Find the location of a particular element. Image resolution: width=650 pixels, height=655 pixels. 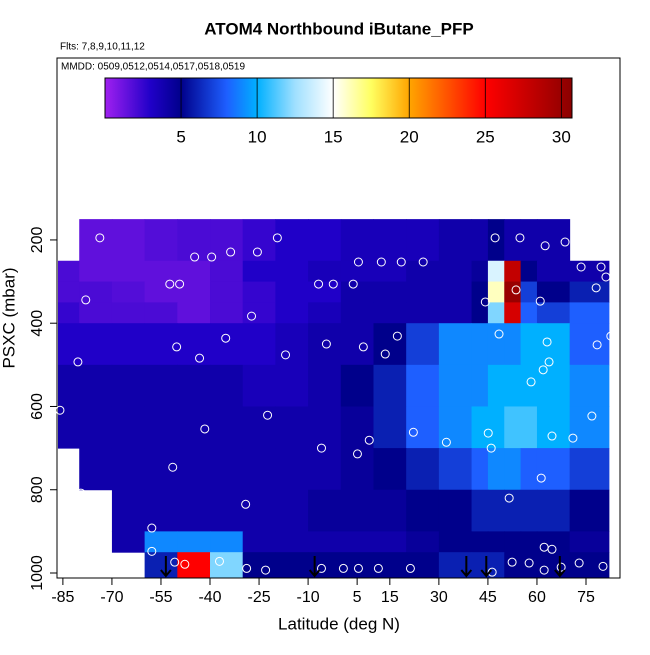

x-tick-label: 60 is located at coordinates (537, 597).